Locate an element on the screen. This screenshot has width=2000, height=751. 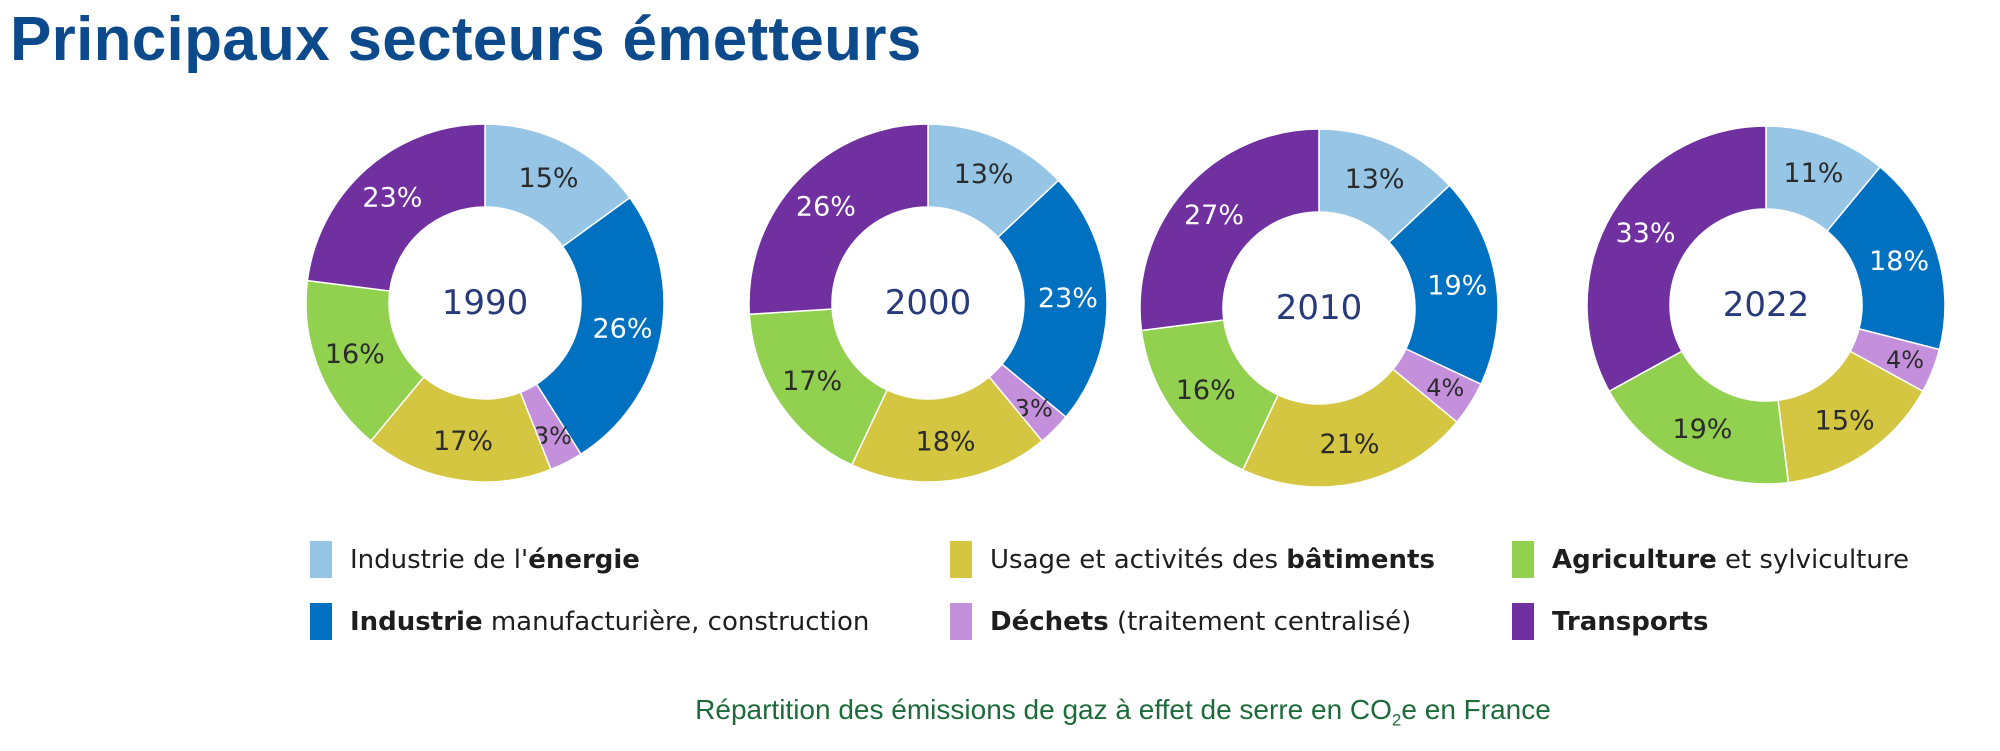
donut-2022: 11% 18% 4% 15% 19% 33% 2022 is located at coordinates (1766, 305).